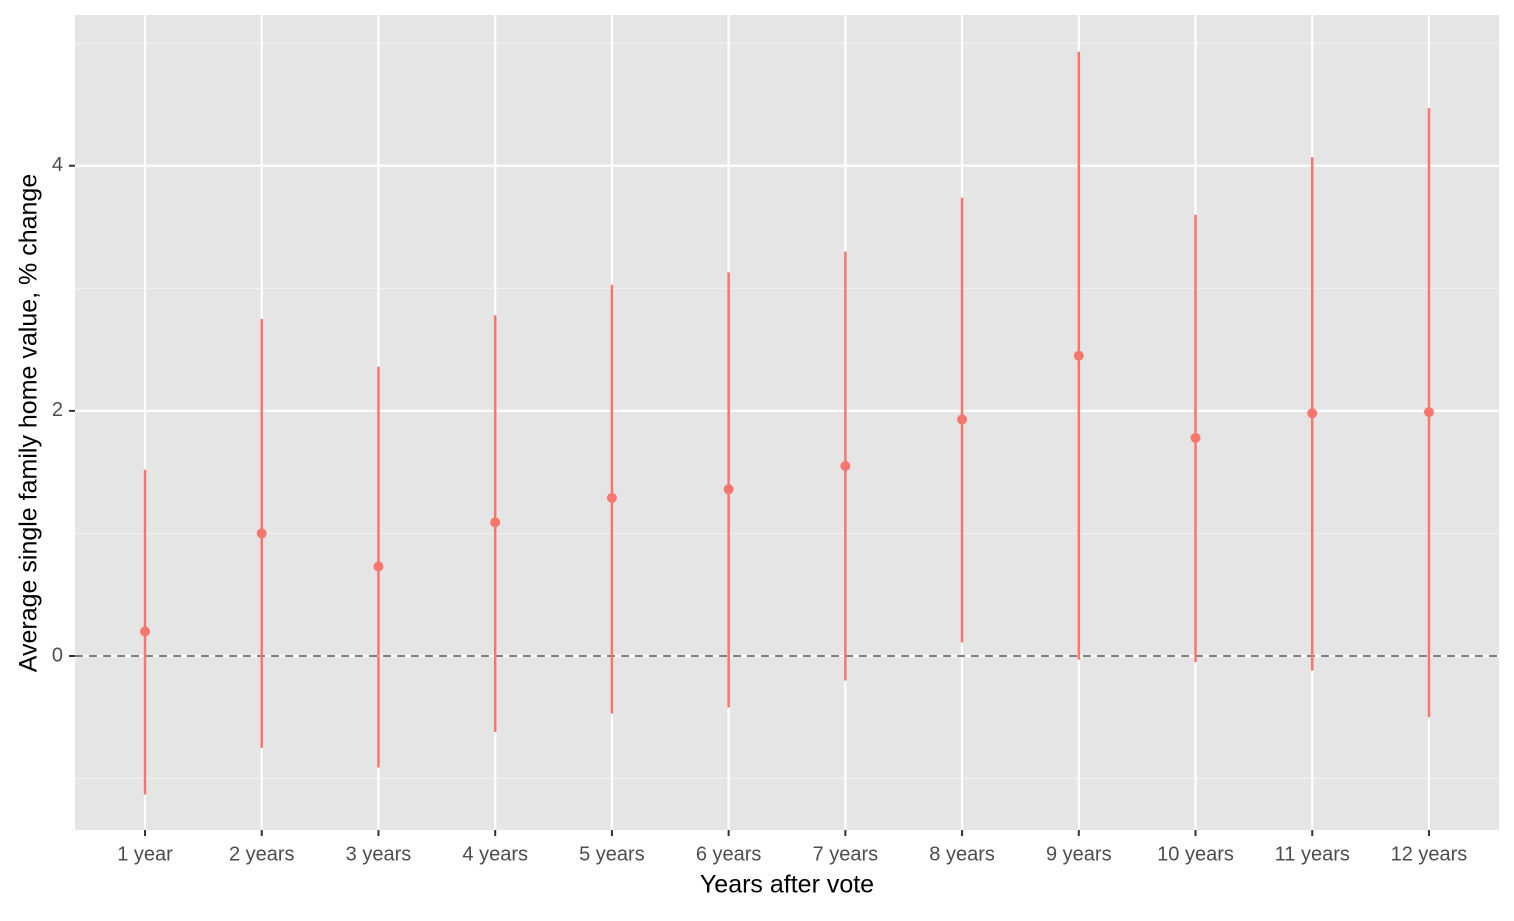  I want to click on x-axis-title: Years after vote, so click(787, 885).